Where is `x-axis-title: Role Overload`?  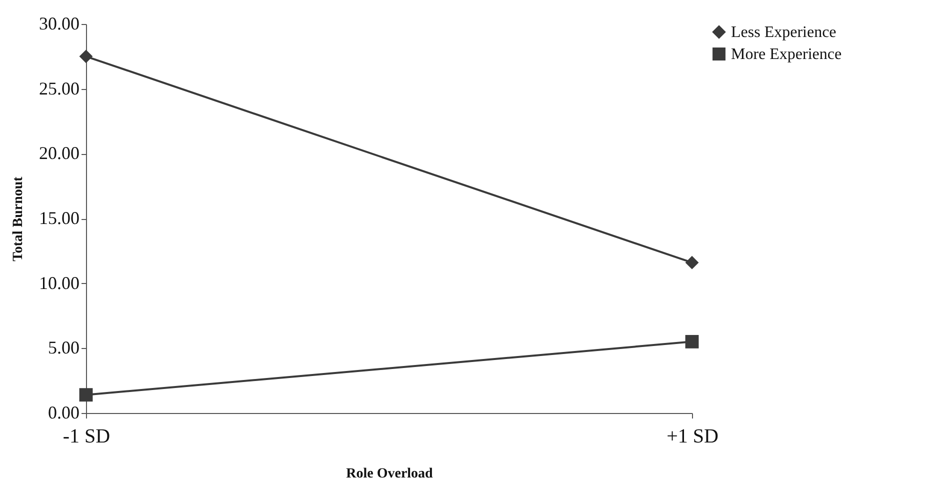
x-axis-title: Role Overload is located at coordinates (390, 474).